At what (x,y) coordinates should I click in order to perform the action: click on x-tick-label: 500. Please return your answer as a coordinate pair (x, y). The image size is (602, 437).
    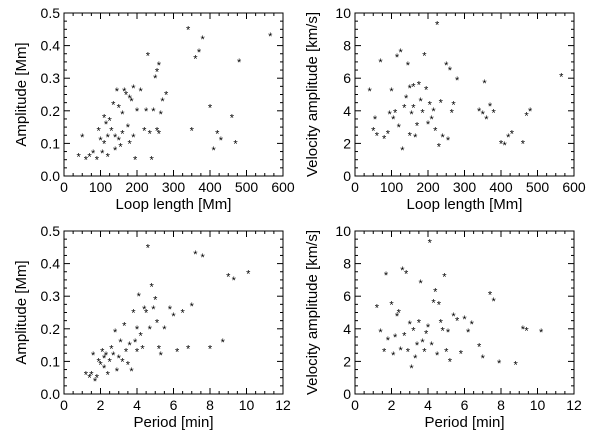
    Looking at the image, I should click on (247, 187).